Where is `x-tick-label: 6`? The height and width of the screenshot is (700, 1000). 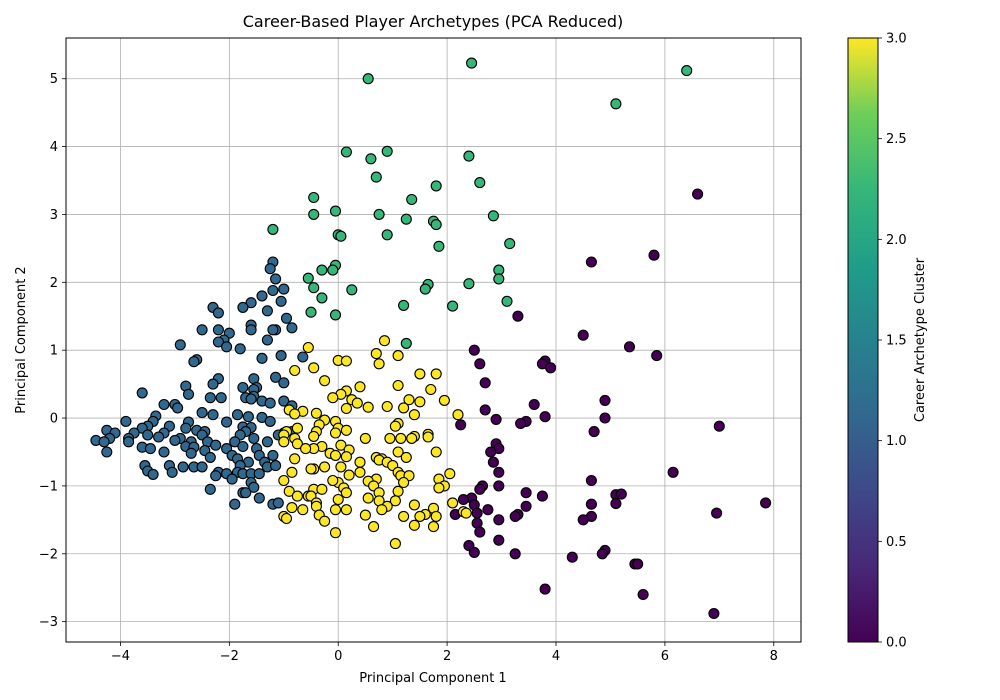 x-tick-label: 6 is located at coordinates (665, 656).